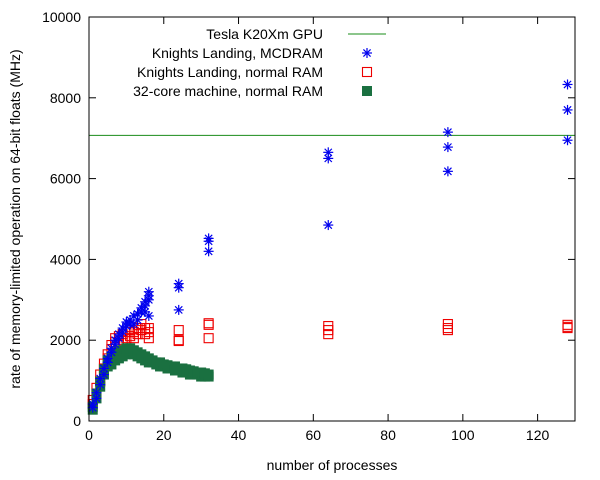 Image resolution: width=600 pixels, height=480 pixels. I want to click on y-tick-label: 8000, so click(65, 98).